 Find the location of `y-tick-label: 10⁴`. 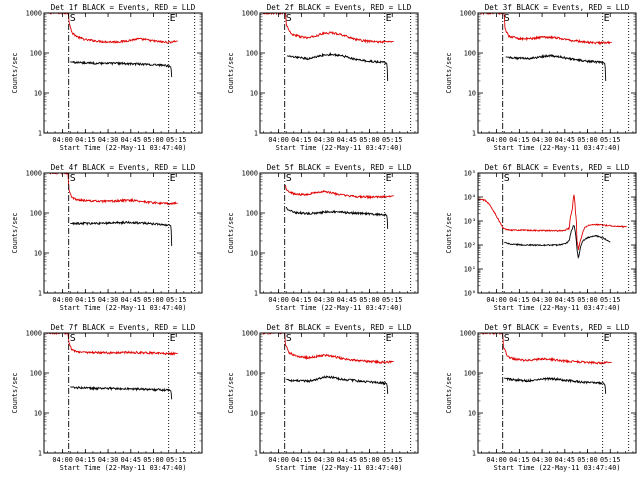

y-tick-label: 10⁴ is located at coordinates (470, 198).